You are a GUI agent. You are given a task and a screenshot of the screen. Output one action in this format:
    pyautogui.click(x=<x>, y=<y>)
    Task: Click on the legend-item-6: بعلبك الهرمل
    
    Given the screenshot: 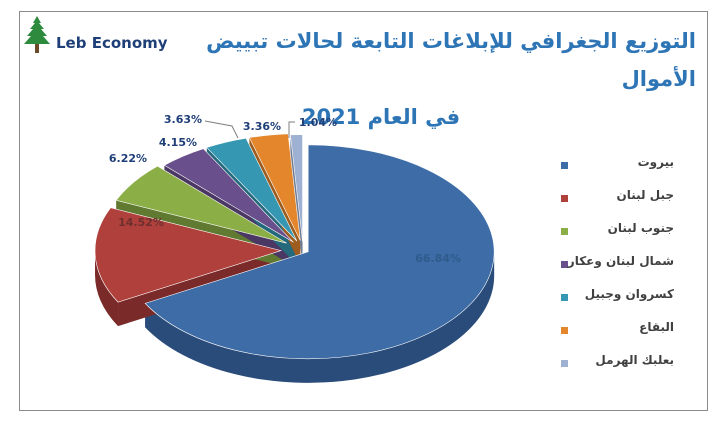 What is the action you would take?
    pyautogui.click(x=625, y=364)
    